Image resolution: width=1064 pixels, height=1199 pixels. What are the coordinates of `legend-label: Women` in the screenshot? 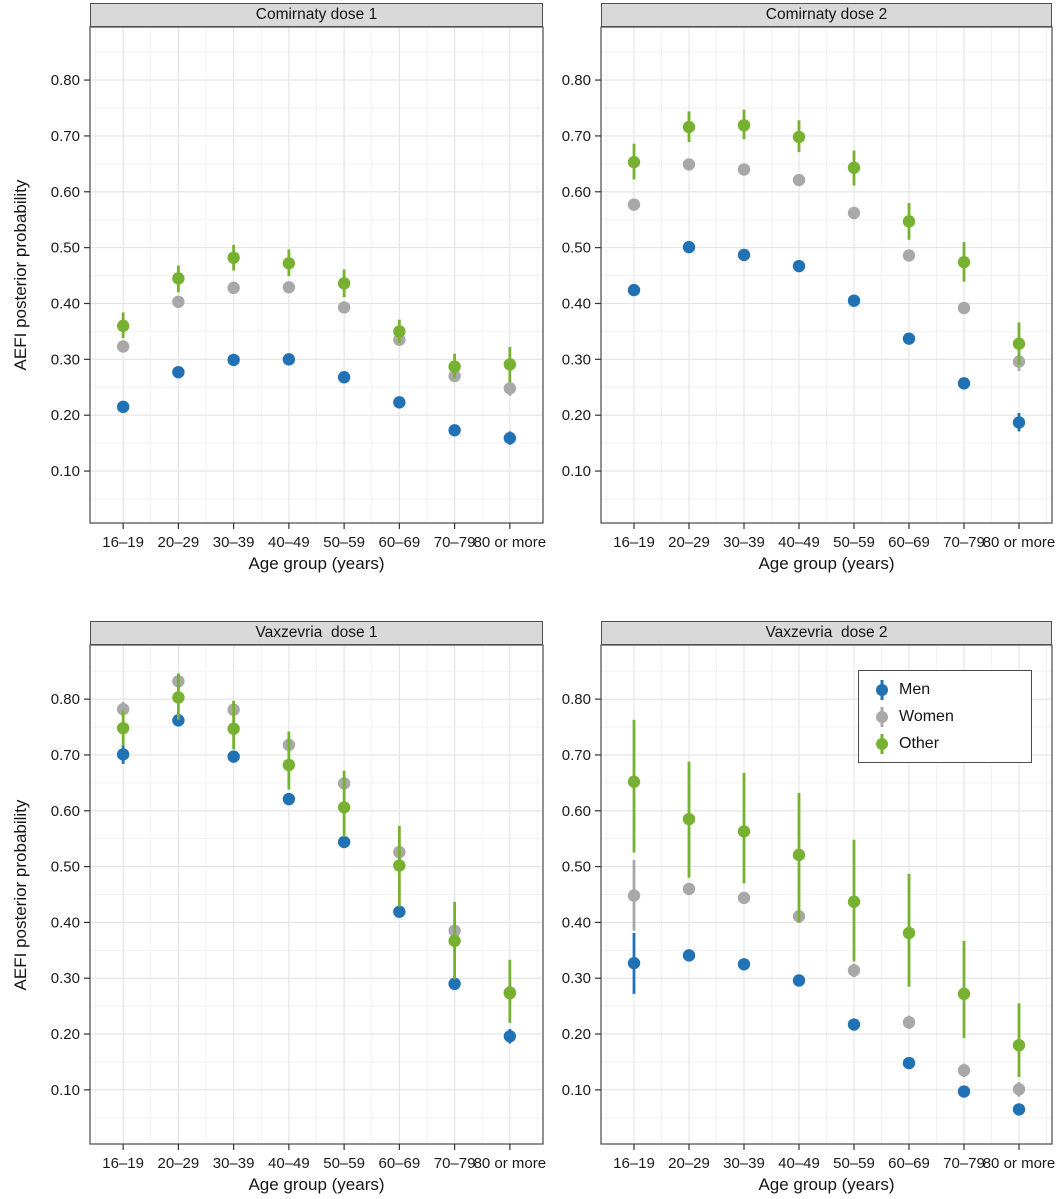 It's located at (926, 716).